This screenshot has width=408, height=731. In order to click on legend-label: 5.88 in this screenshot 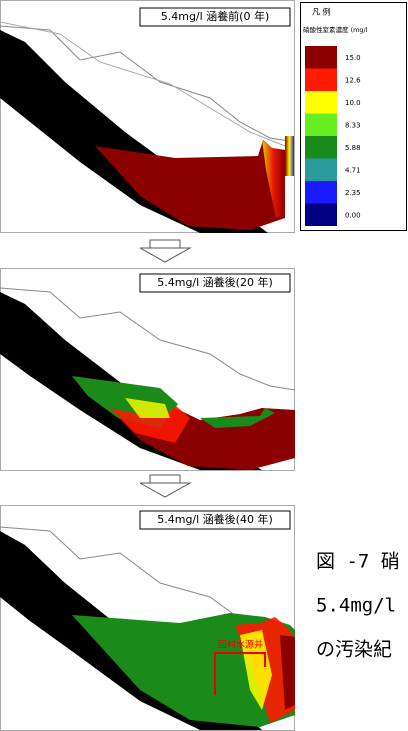, I will do `click(353, 148)`.